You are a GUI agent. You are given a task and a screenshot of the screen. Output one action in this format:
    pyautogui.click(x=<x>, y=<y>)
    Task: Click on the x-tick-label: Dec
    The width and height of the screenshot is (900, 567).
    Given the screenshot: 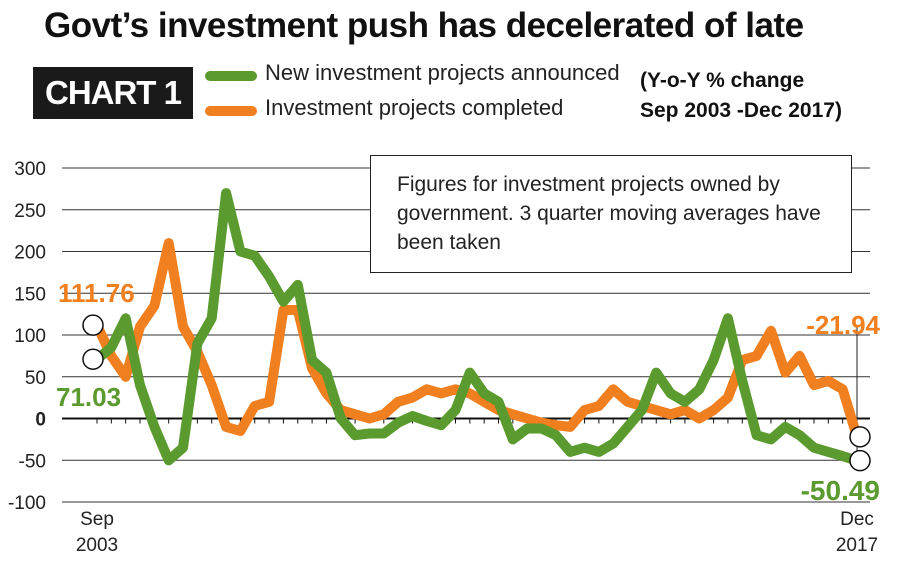 What is the action you would take?
    pyautogui.click(x=857, y=519)
    